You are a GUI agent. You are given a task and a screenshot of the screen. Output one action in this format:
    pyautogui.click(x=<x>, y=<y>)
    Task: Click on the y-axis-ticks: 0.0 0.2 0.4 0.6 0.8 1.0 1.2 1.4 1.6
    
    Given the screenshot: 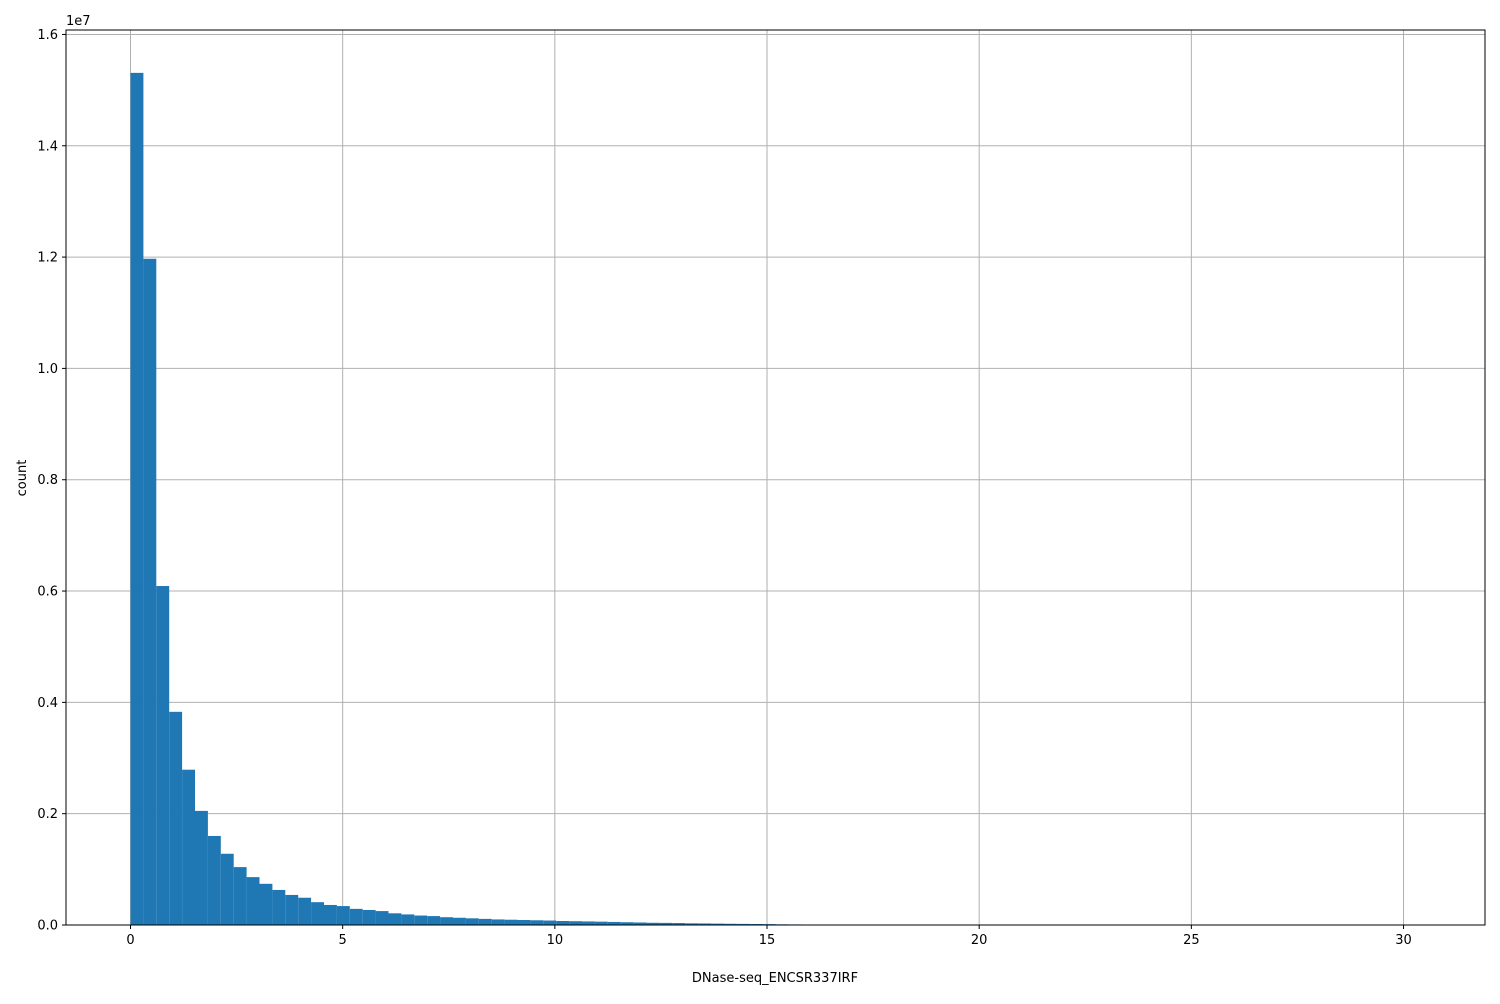 What is the action you would take?
    pyautogui.click(x=51, y=481)
    